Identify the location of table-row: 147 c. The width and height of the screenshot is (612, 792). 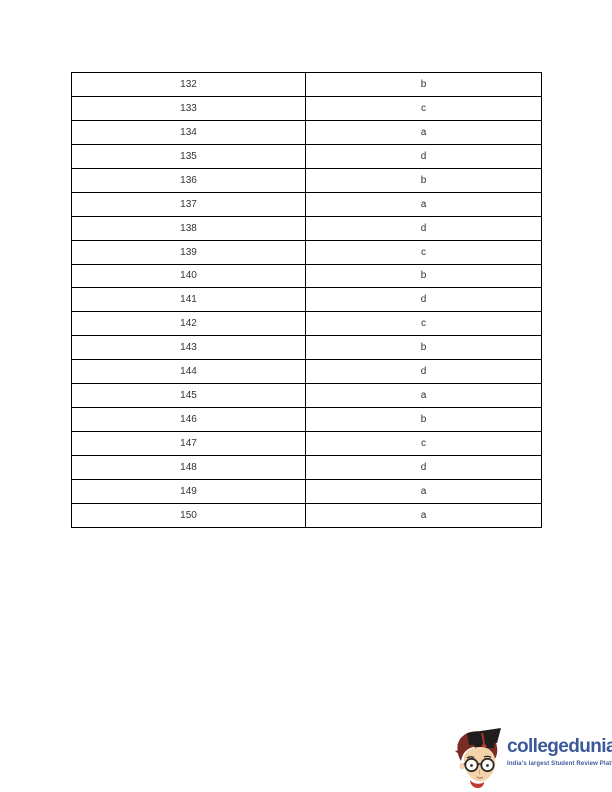
(306, 443).